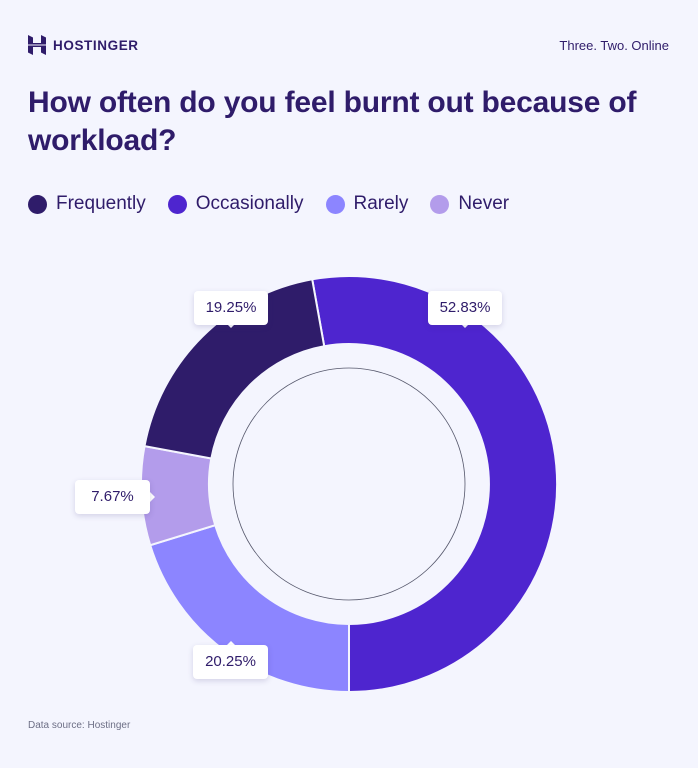 Image resolution: width=698 pixels, height=768 pixels. What do you see at coordinates (112, 497) in the screenshot?
I see `data-label-never: 7.67%` at bounding box center [112, 497].